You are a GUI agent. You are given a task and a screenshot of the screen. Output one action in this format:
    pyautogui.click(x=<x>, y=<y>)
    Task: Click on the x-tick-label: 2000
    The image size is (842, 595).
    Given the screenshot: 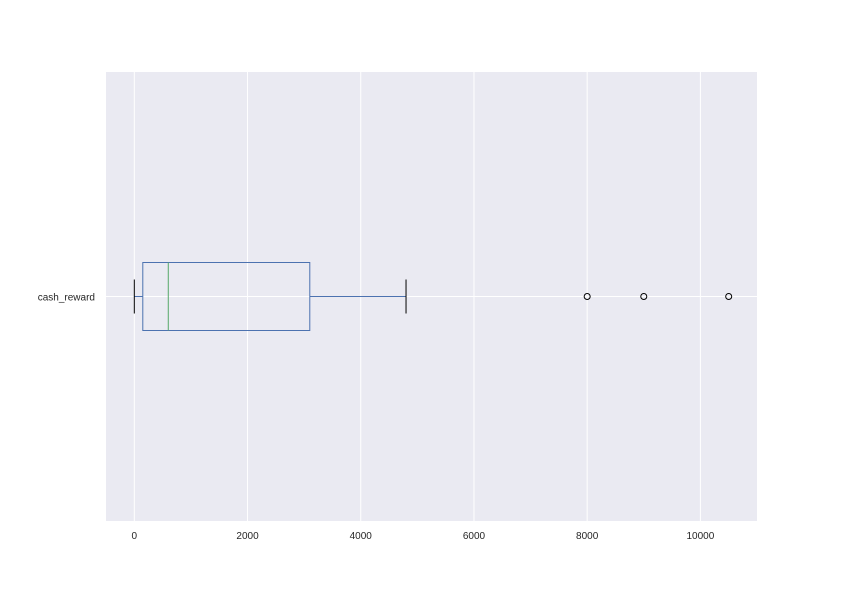 What is the action you would take?
    pyautogui.click(x=247, y=536)
    